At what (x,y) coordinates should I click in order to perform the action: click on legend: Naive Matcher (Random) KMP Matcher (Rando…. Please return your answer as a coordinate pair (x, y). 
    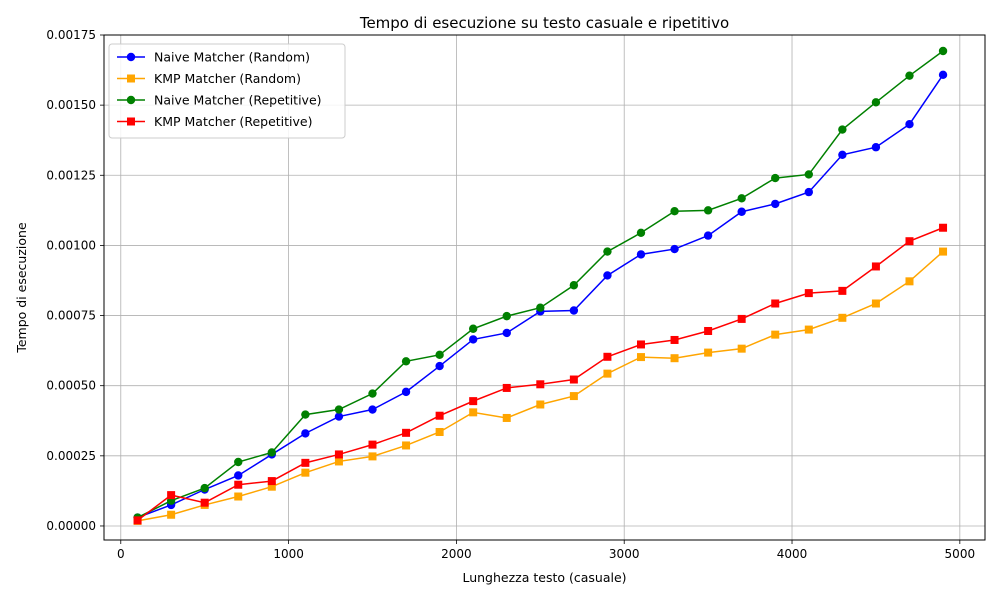
    Looking at the image, I should click on (227, 91).